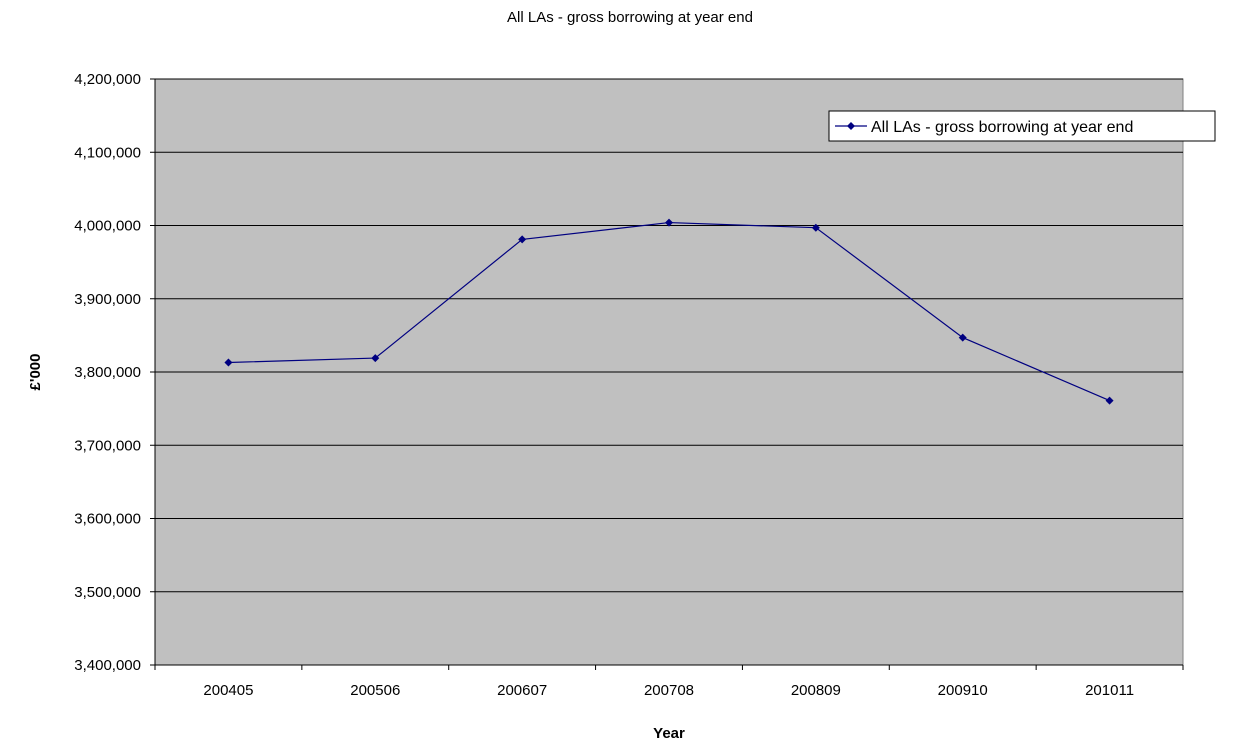 The width and height of the screenshot is (1246, 745). Describe the element at coordinates (1109, 690) in the screenshot. I see `x-tick-label: 201011` at that location.